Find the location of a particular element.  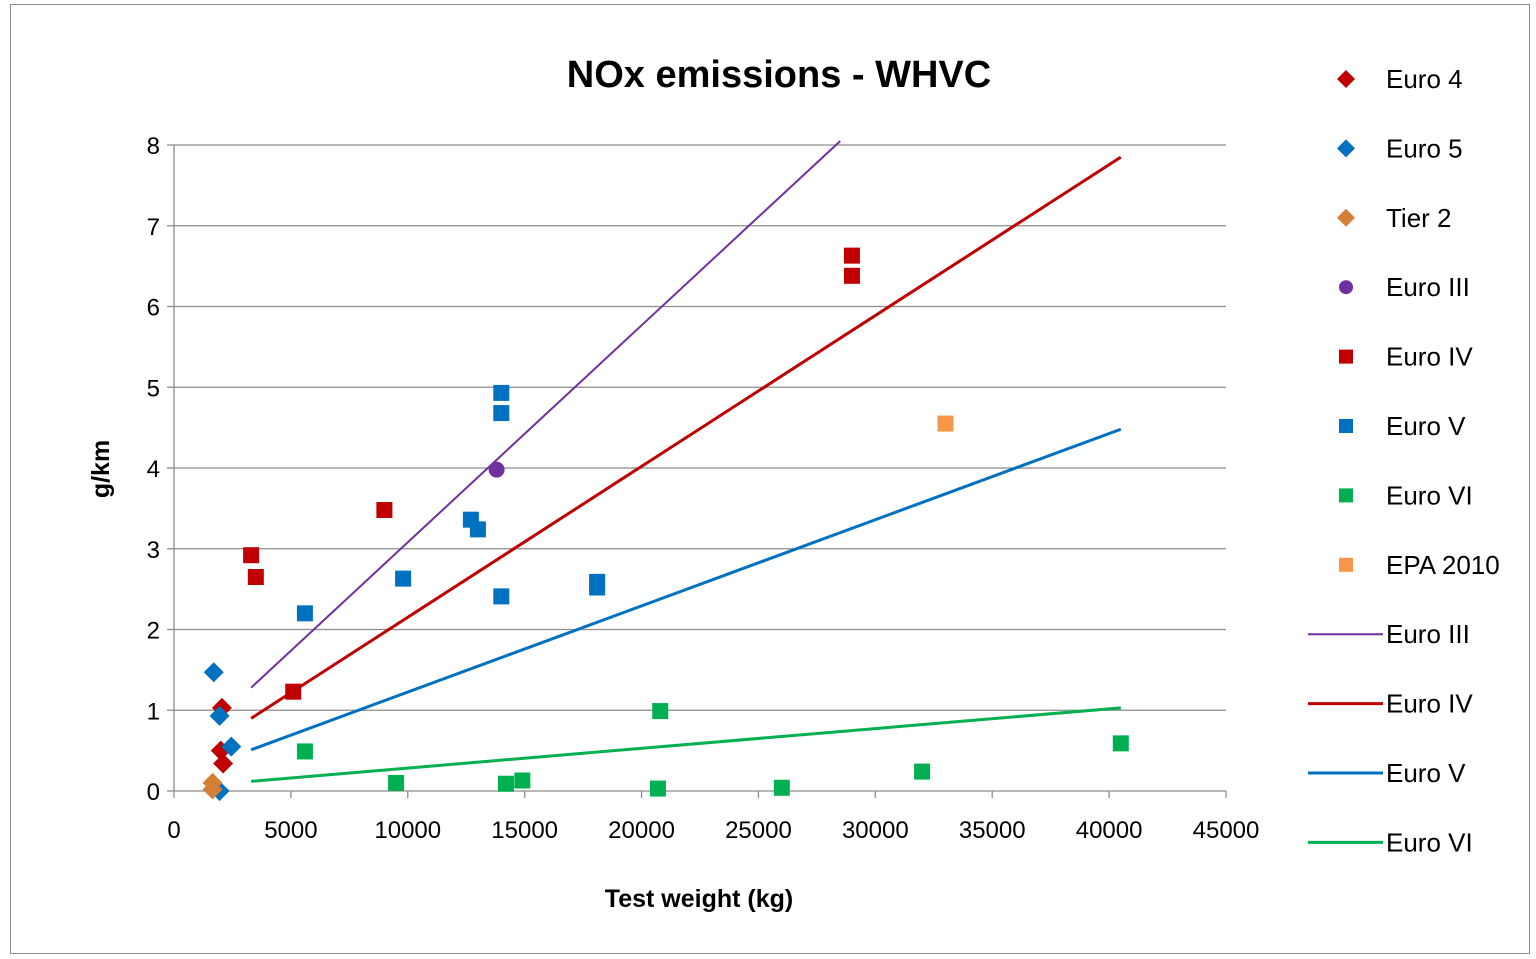

y-tick-labels: 0 1 2 3 4 5 6 7 8 is located at coordinates (153, 469).